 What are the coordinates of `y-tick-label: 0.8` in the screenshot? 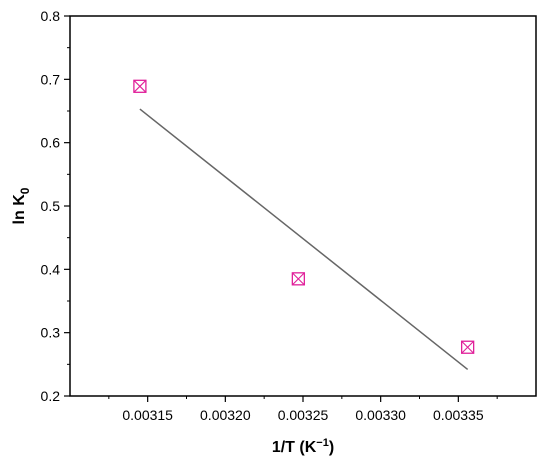 It's located at (51, 16).